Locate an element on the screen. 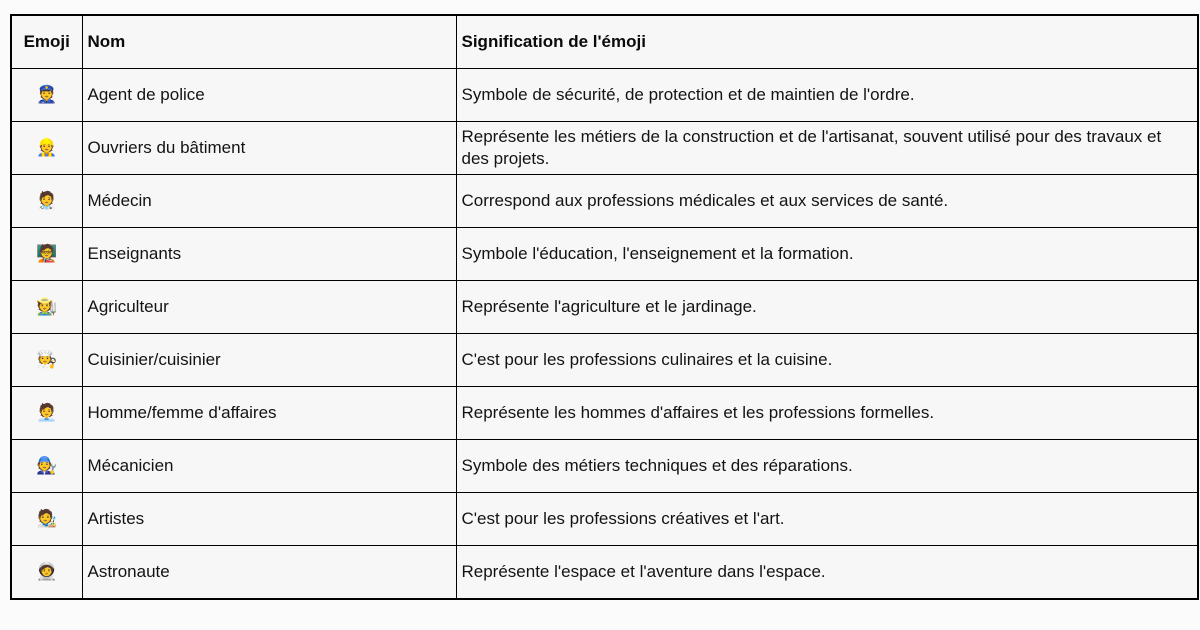  mechanic-emoji-cell: 🧑‍🔧 is located at coordinates (46, 466).